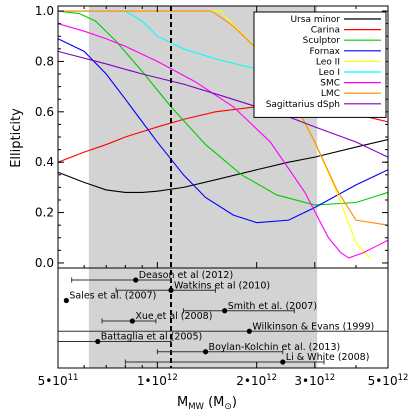 The width and height of the screenshot is (415, 420). Describe the element at coordinates (275, 347) in the screenshot. I see `estimate-label: Boylan-Kolchin et al. (2013)` at that location.